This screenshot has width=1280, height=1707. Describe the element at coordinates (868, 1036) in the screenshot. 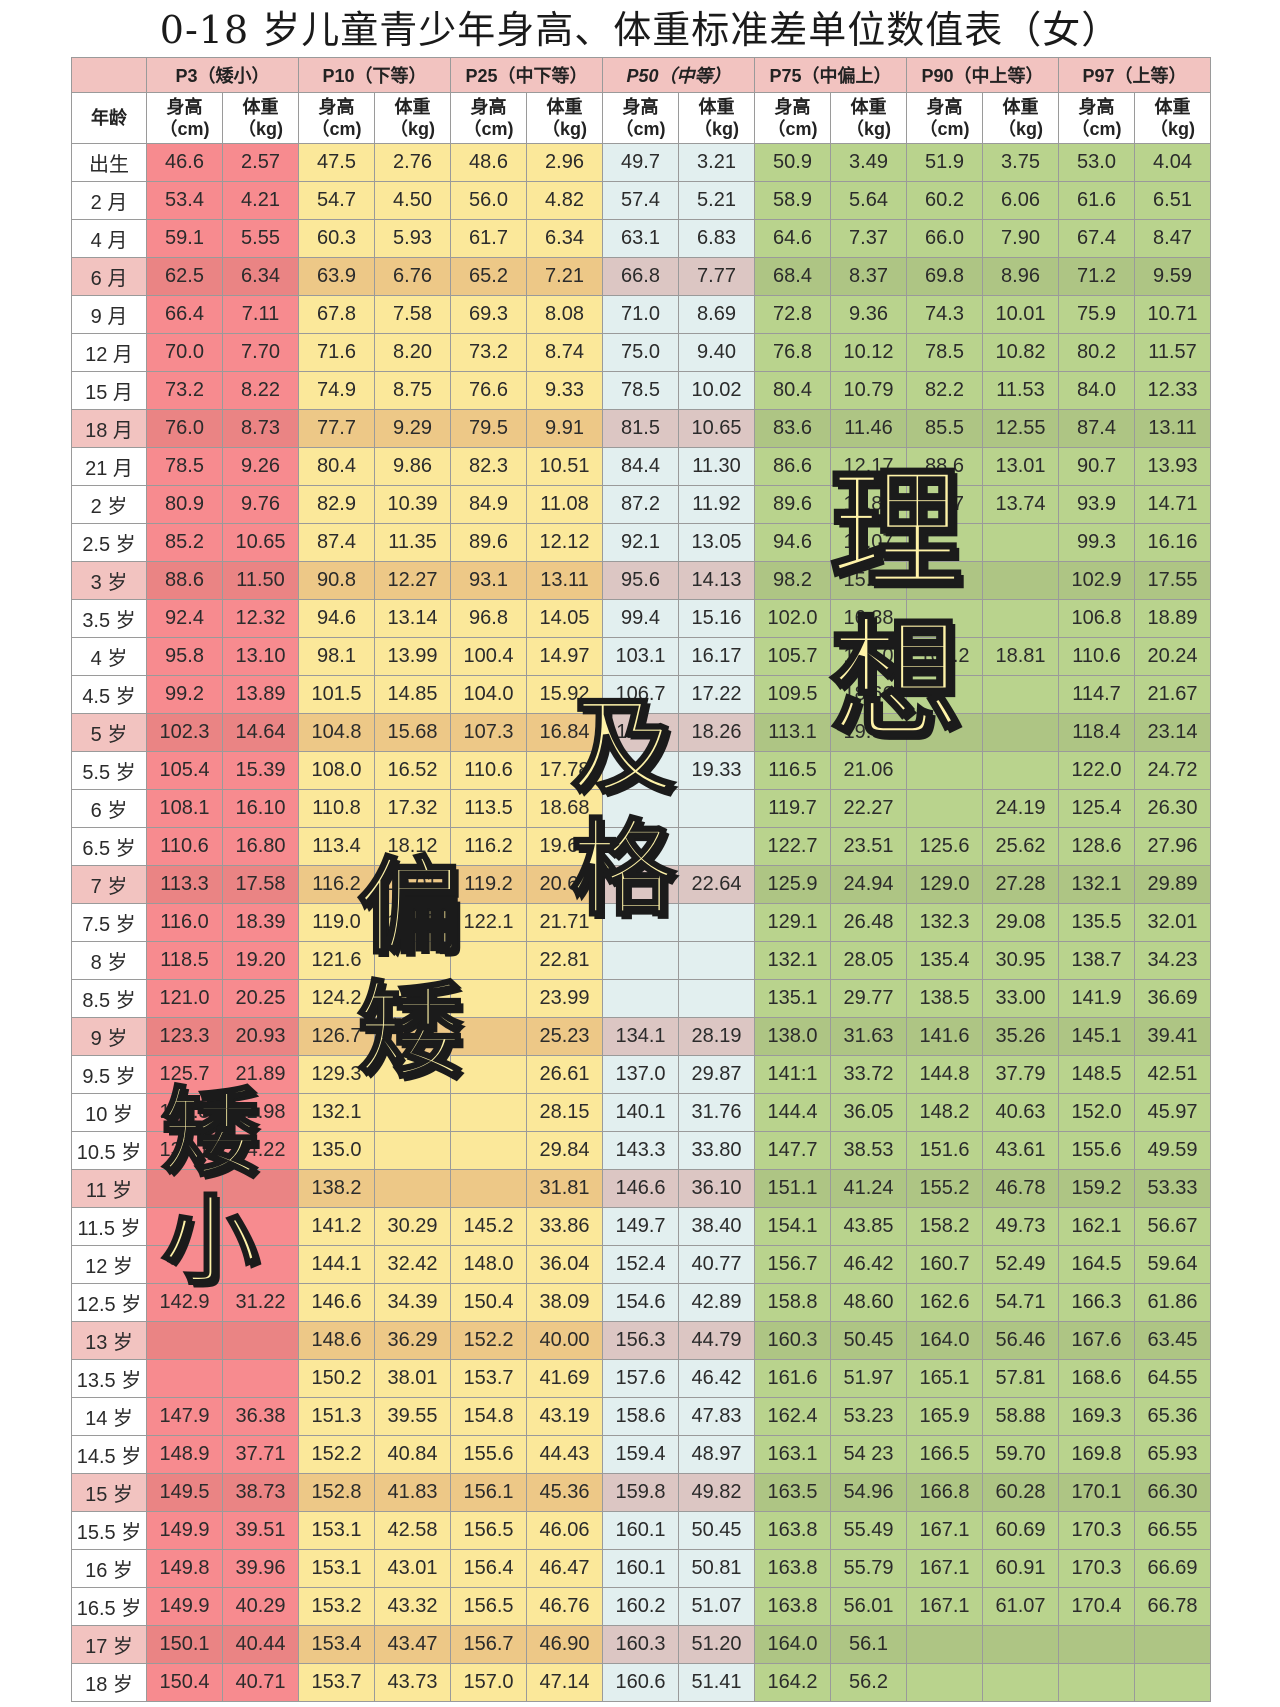

I see `weight-cell: 31.63` at that location.